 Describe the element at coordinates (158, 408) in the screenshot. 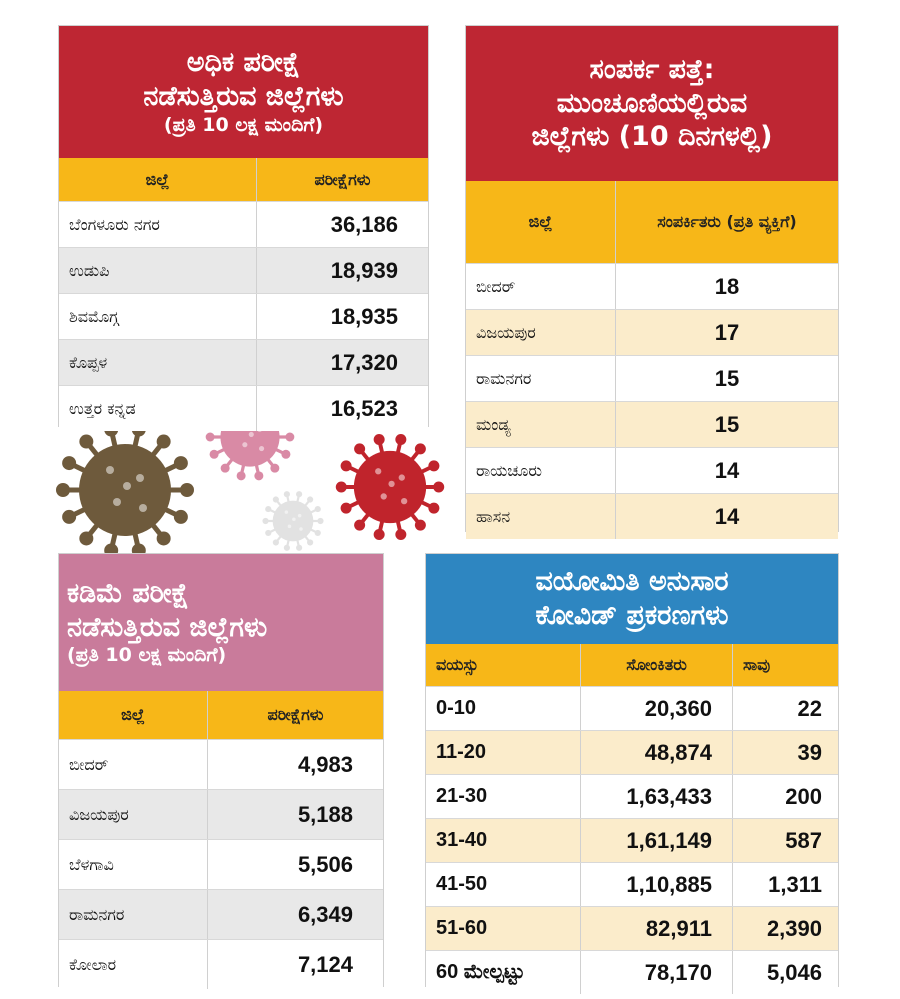

I see `district-name: ಉತ್ತರ ಕನ್ನಡ` at that location.